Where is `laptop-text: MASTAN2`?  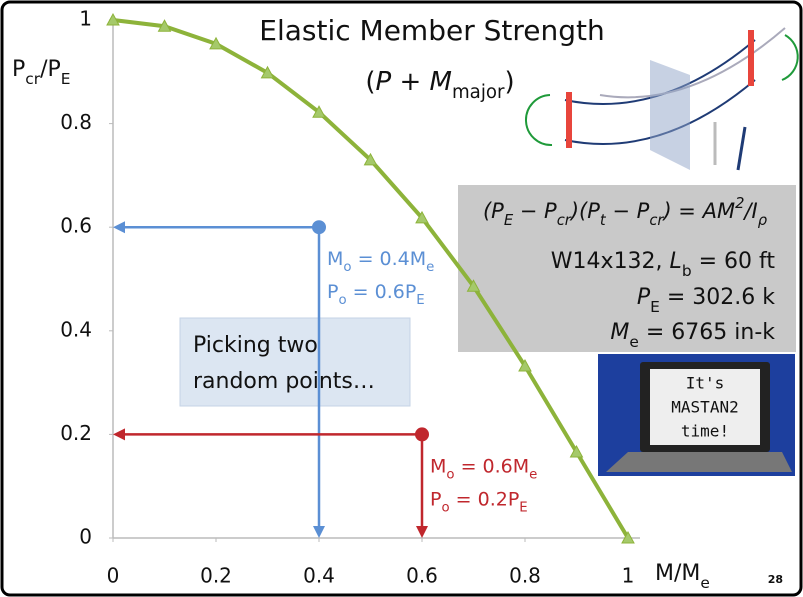
laptop-text: MASTAN2 is located at coordinates (704, 407).